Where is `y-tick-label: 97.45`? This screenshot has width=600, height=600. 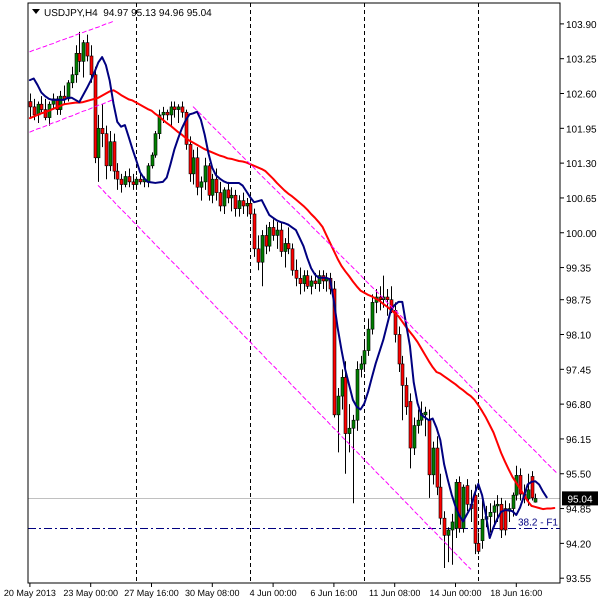
y-tick-label: 97.45 is located at coordinates (579, 370).